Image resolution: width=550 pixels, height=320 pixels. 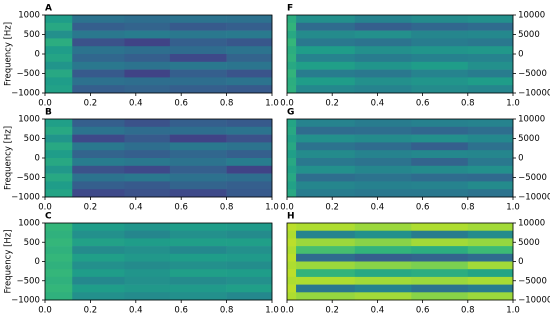 What do you see at coordinates (36, 55) in the screenshot?
I see `y-tick-label: 0` at bounding box center [36, 55].